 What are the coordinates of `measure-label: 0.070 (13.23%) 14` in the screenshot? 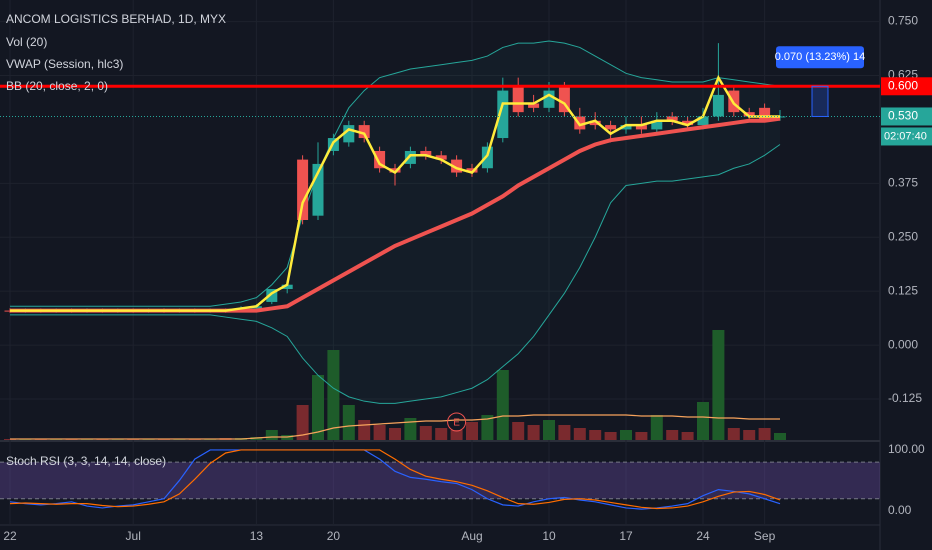 It's located at (820, 57).